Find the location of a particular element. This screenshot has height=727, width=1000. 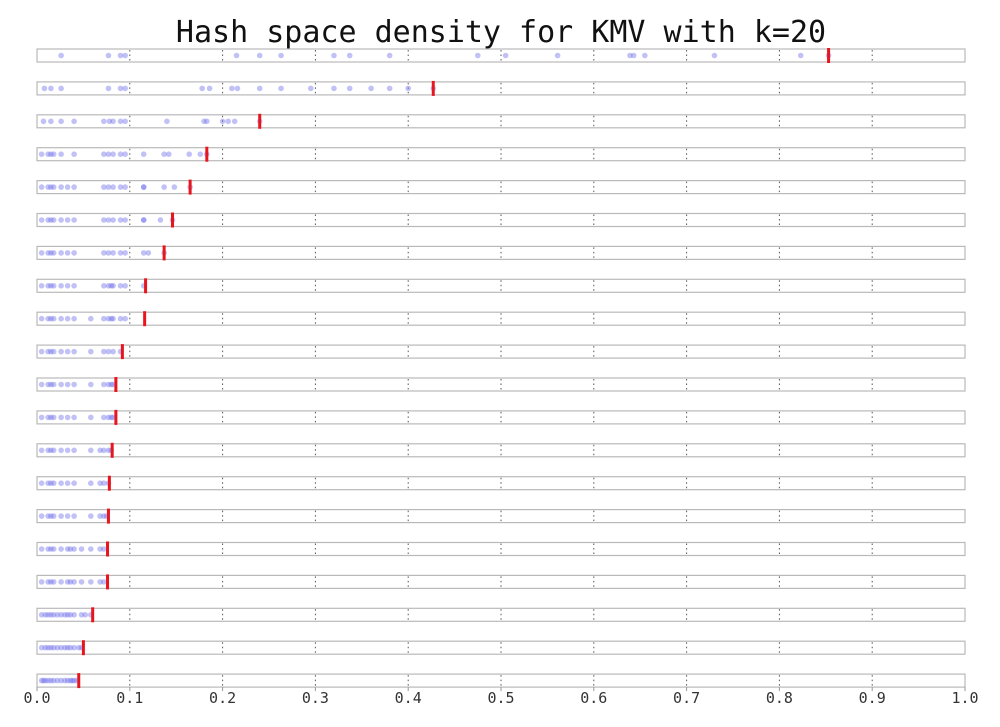

x-tick-label: 1.0 is located at coordinates (964, 698).